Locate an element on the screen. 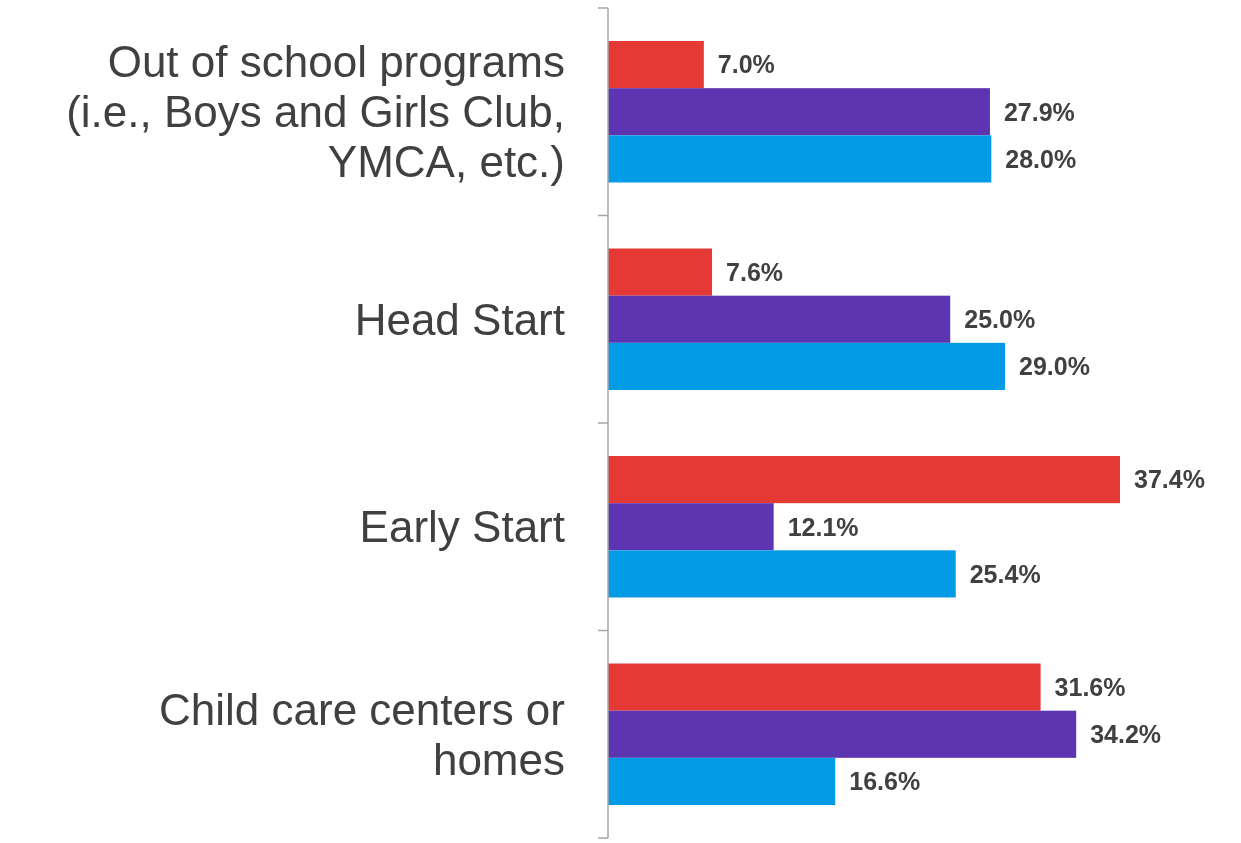 Image resolution: width=1241 pixels, height=843 pixels. data-label: 37.4% is located at coordinates (1169, 479).